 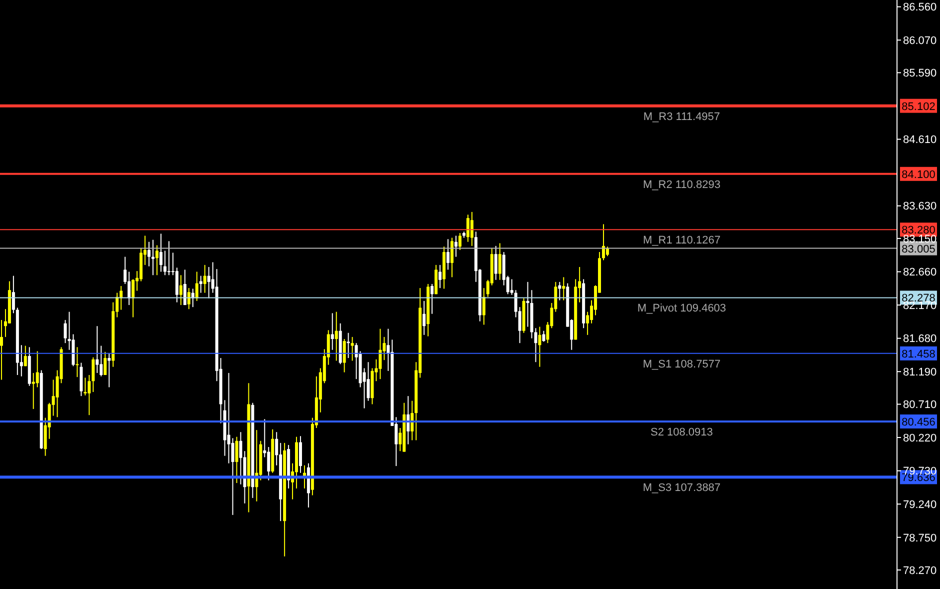 What do you see at coordinates (919, 106) in the screenshot?
I see `ref-line-label: 85.102` at bounding box center [919, 106].